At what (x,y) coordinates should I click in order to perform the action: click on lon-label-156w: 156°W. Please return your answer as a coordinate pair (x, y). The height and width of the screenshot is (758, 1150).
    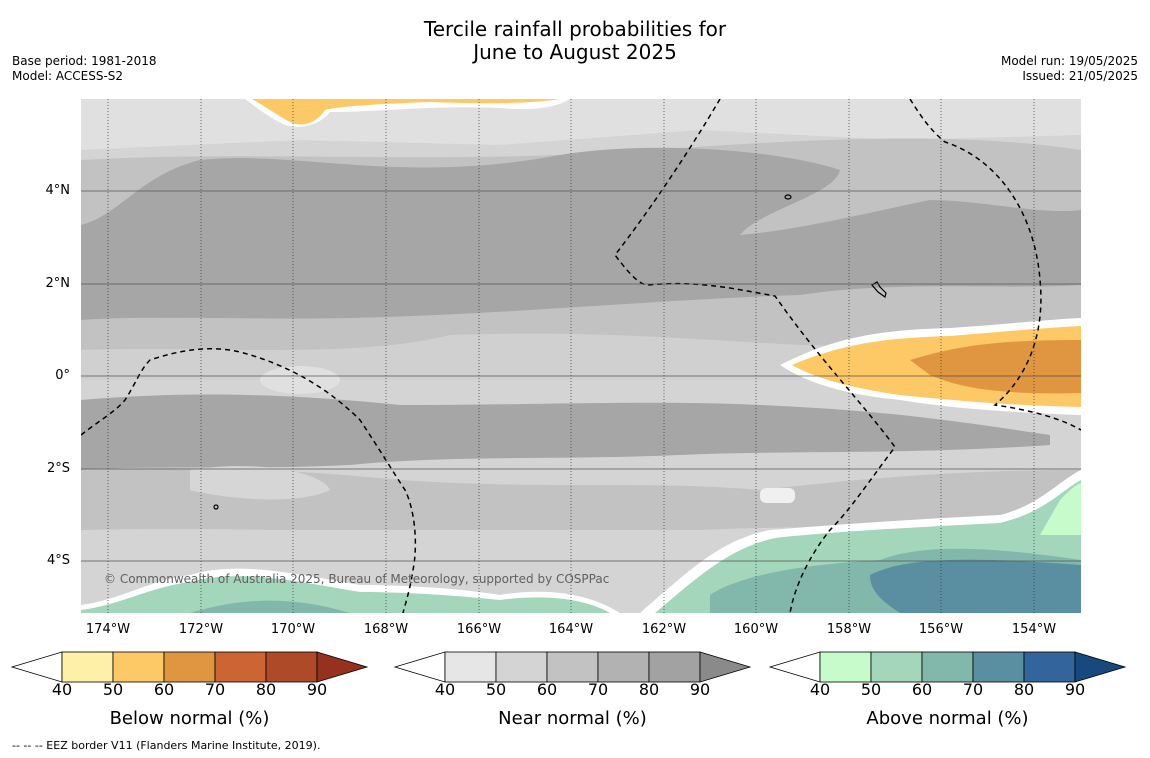
    Looking at the image, I should click on (941, 629).